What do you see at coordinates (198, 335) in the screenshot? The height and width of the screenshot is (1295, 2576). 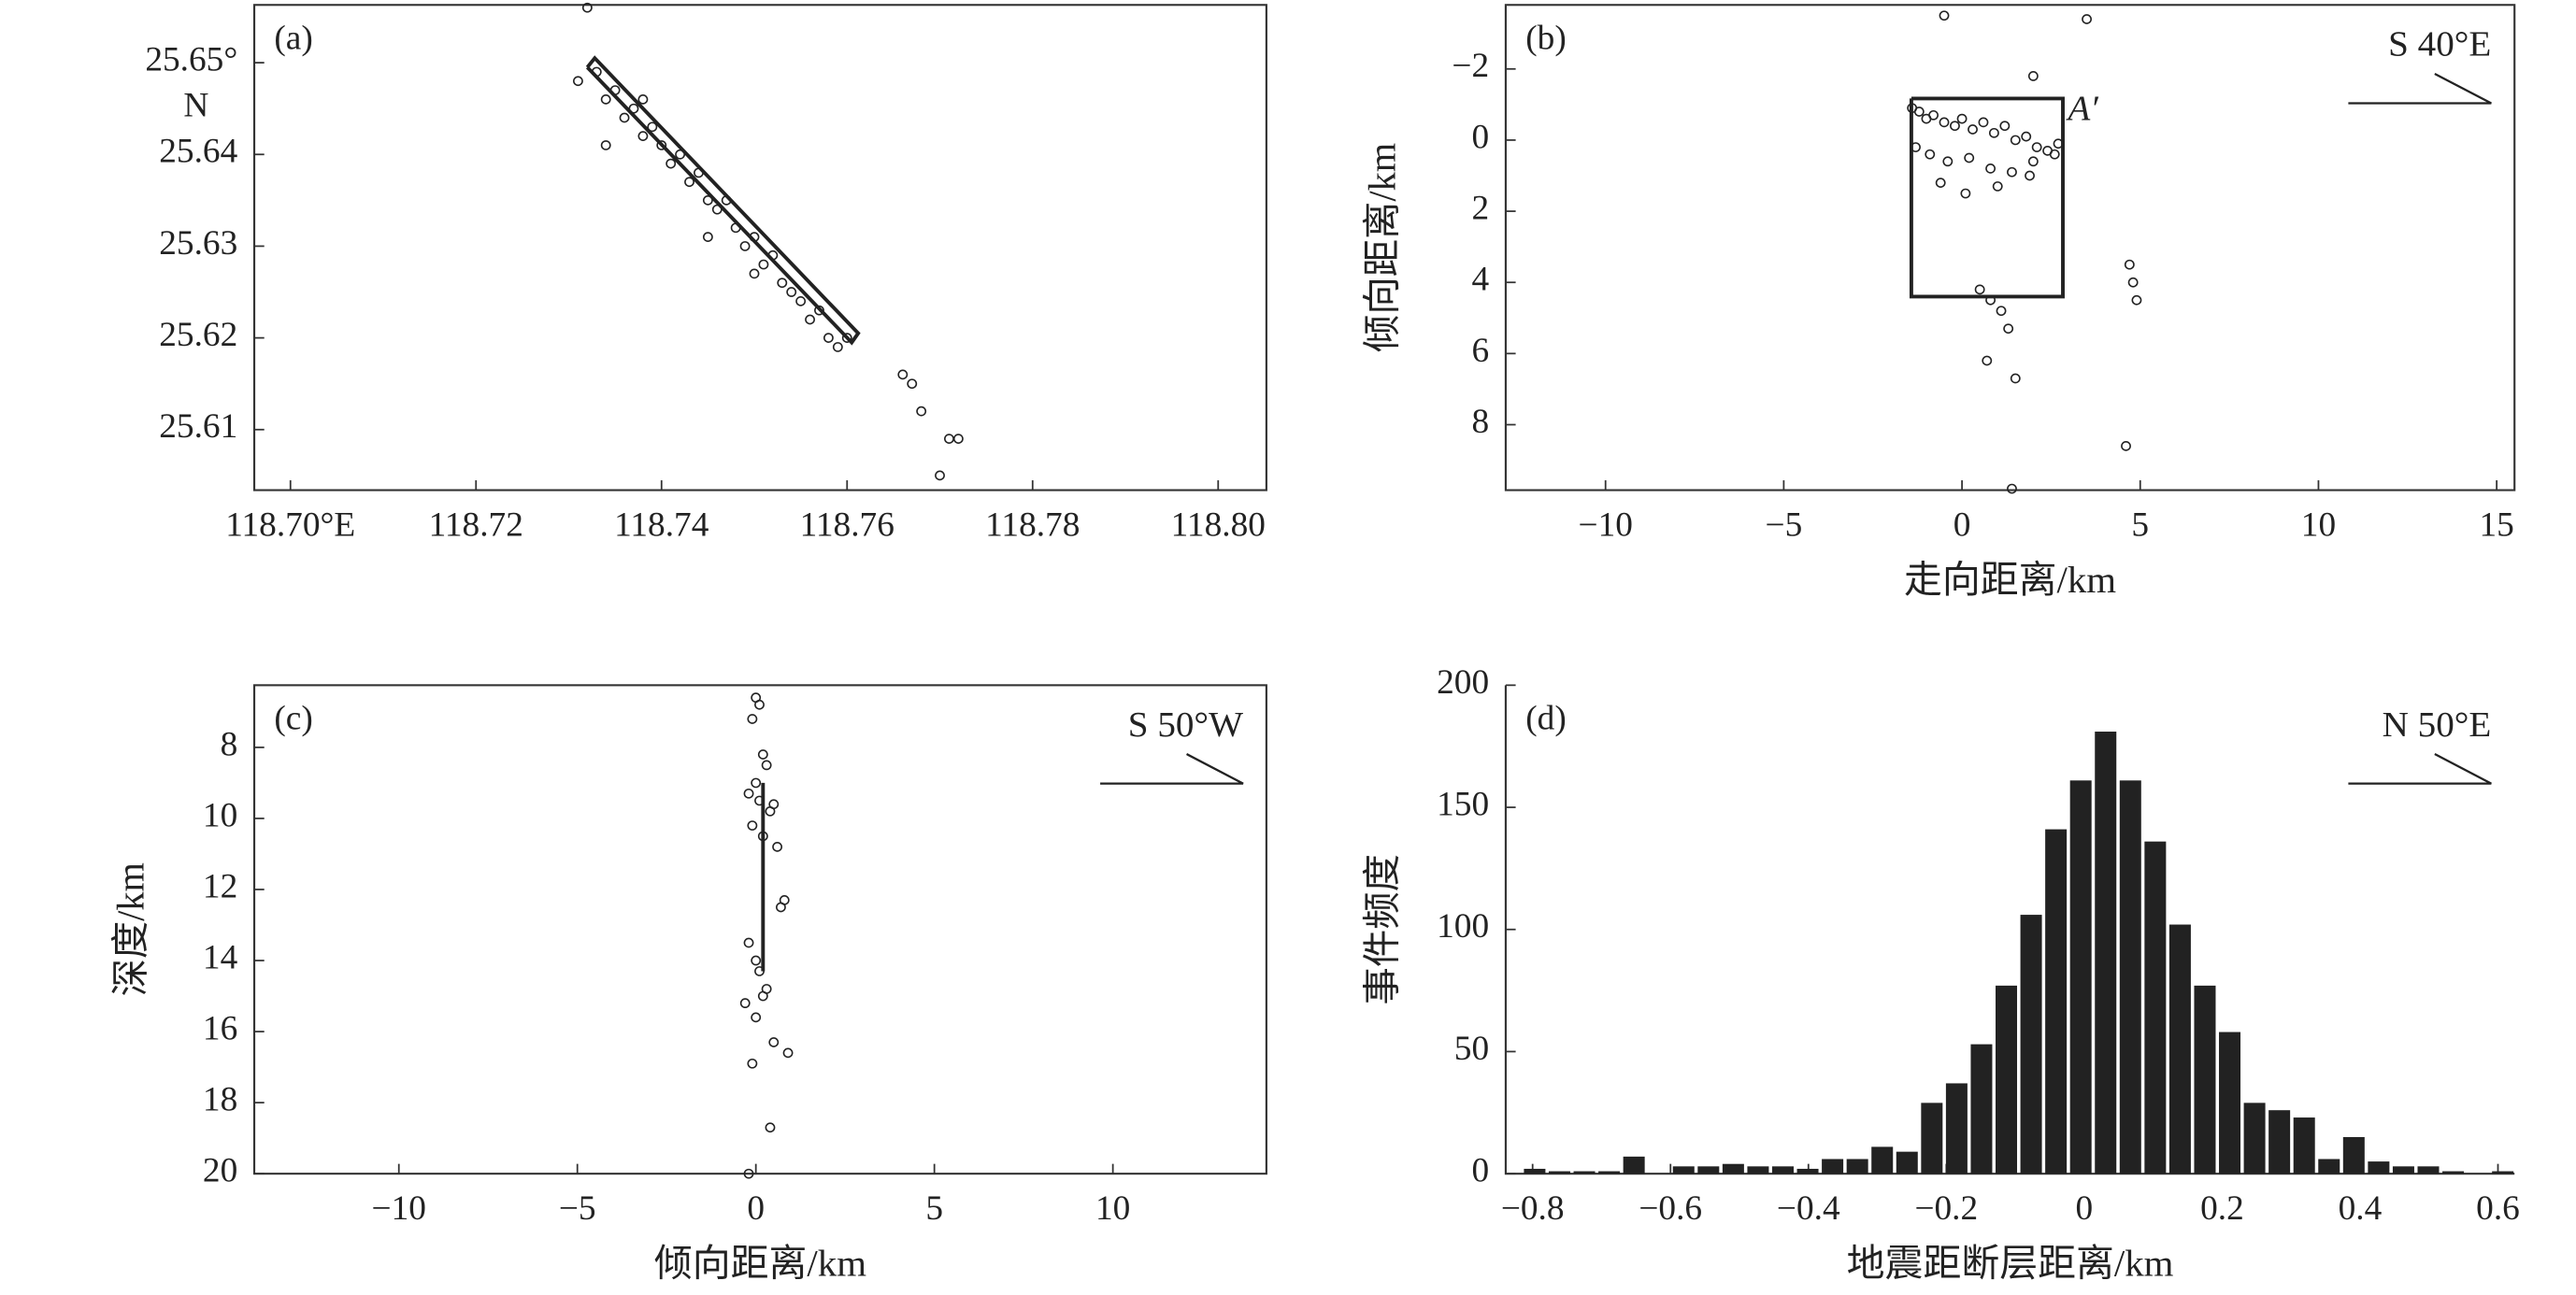 I see `y-tick-label: 25.62` at bounding box center [198, 335].